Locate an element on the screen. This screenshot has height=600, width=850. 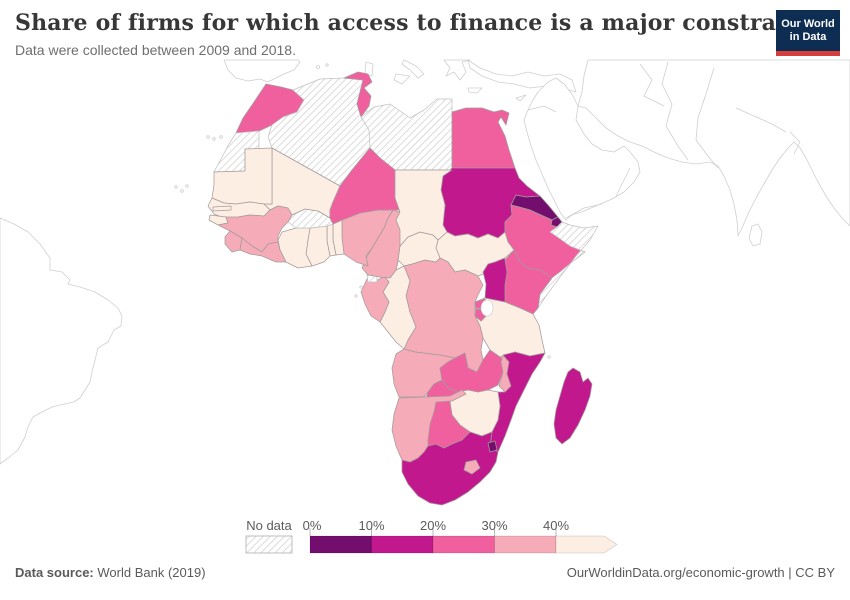
bangladesh-border is located at coordinates (795, 143).